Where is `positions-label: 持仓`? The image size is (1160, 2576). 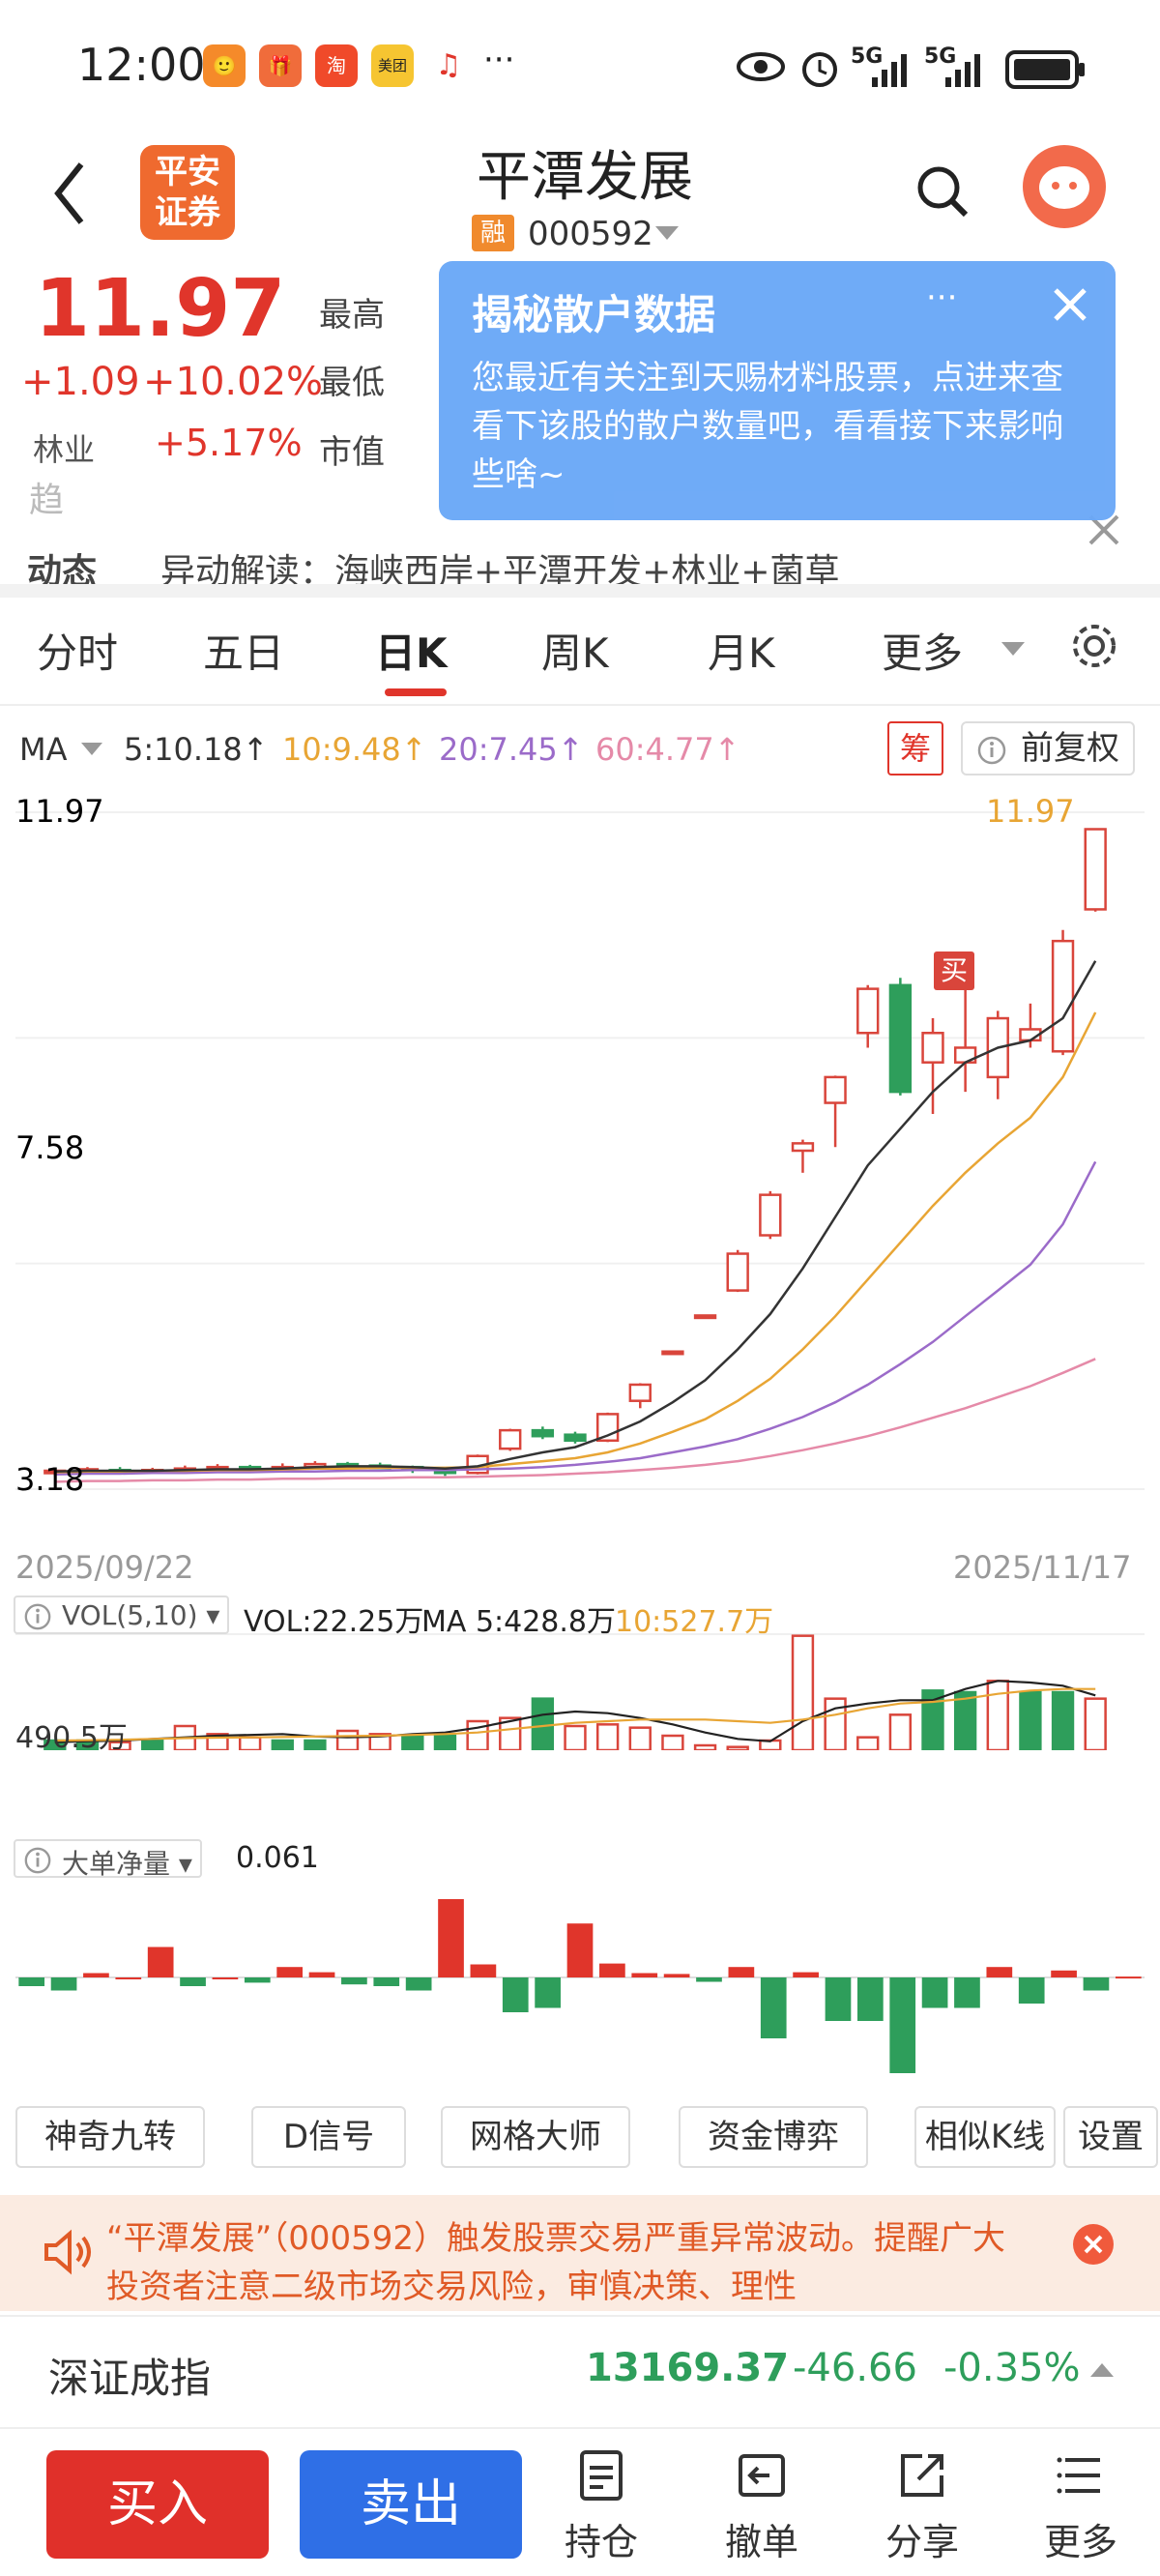
positions-label: 持仓 is located at coordinates (601, 2542).